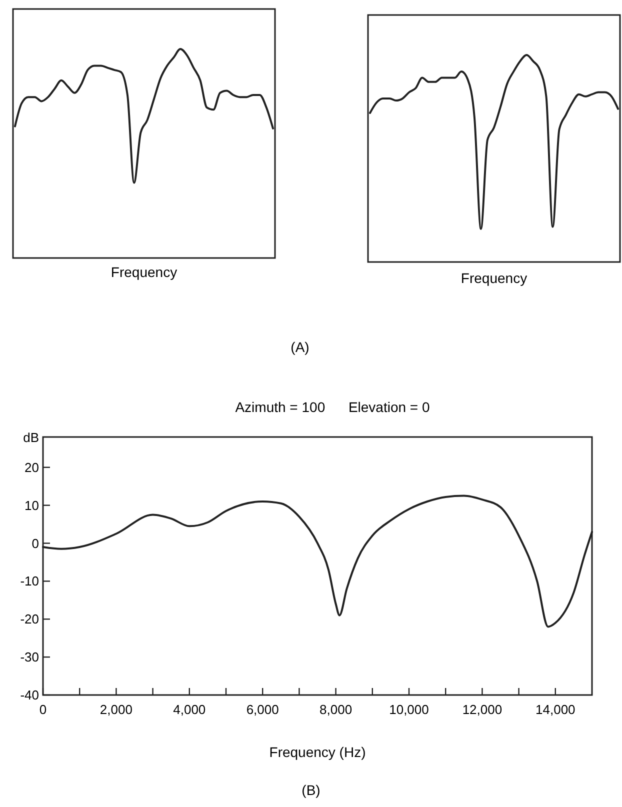 The height and width of the screenshot is (807, 622). I want to click on x-tick-label: 4,000, so click(189, 709).